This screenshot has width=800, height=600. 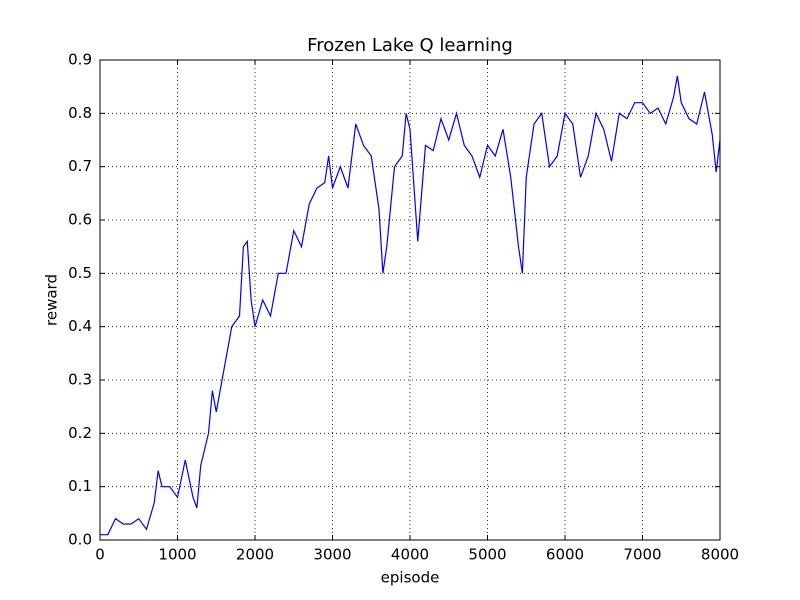 What do you see at coordinates (80, 486) in the screenshot?
I see `y-tick-label: 0.1` at bounding box center [80, 486].